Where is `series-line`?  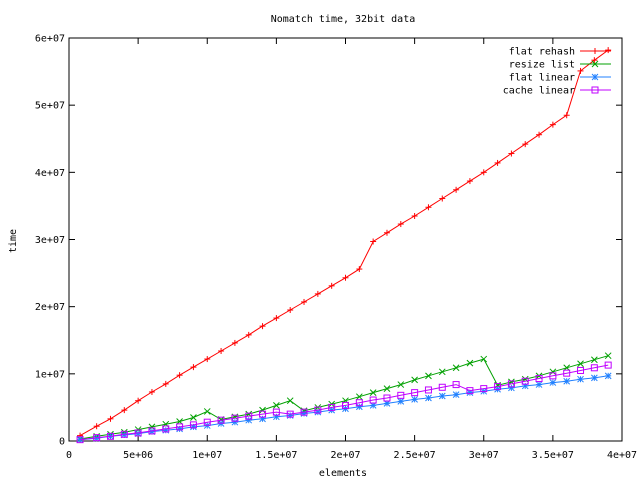
series-line is located at coordinates (344, 402).